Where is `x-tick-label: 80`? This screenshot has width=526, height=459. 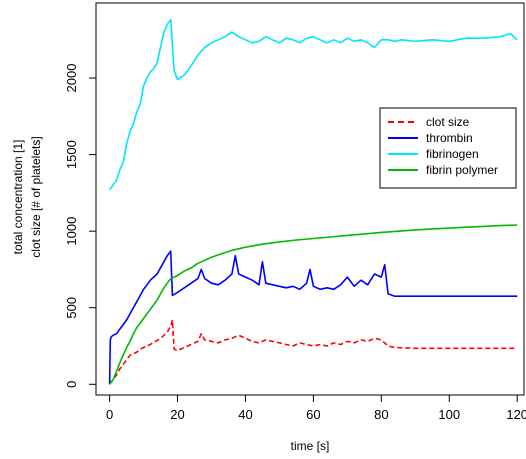
x-tick-label: 80 is located at coordinates (381, 414).